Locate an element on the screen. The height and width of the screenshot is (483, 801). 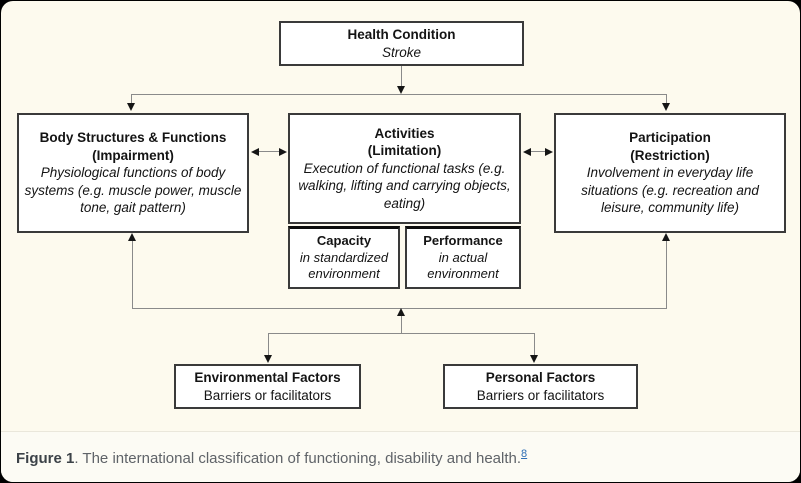
node-subtitle: Stroke is located at coordinates (401, 52).